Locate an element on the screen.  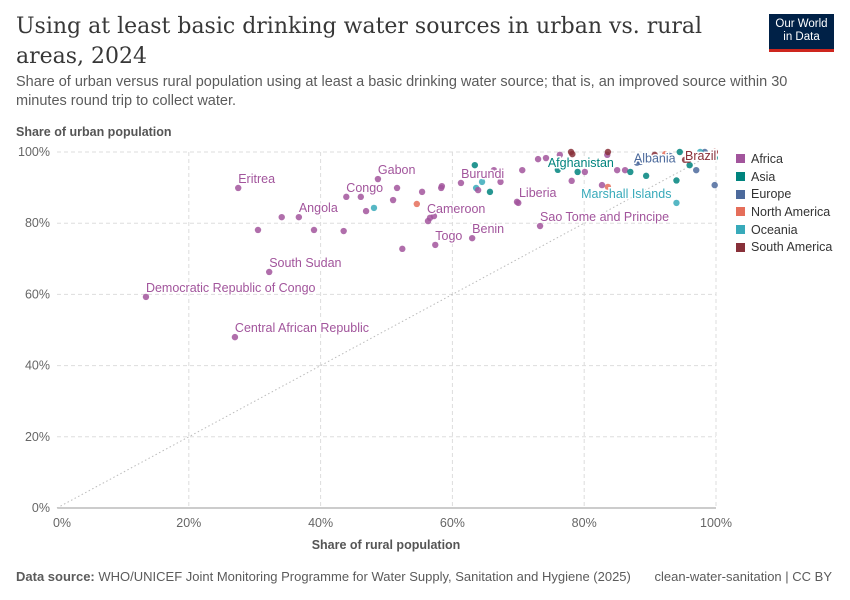
point-label: Eritrea is located at coordinates (256, 179).